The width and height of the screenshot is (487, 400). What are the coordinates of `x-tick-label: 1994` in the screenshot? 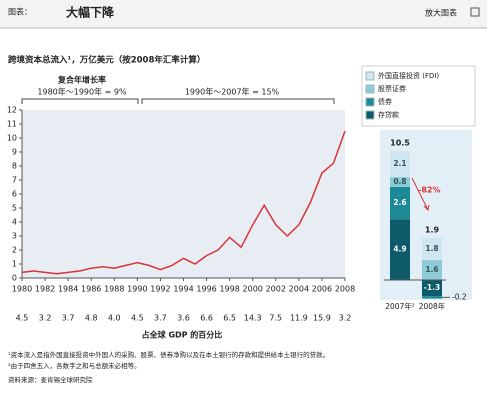 It's located at (183, 289).